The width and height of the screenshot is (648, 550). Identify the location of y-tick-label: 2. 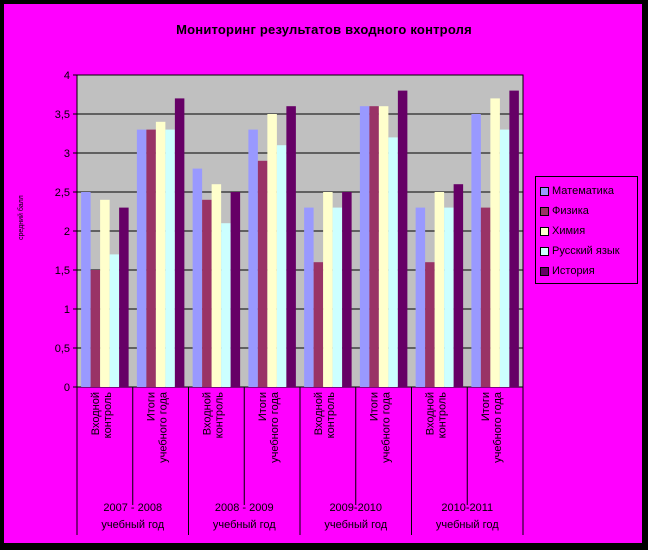
(67, 232).